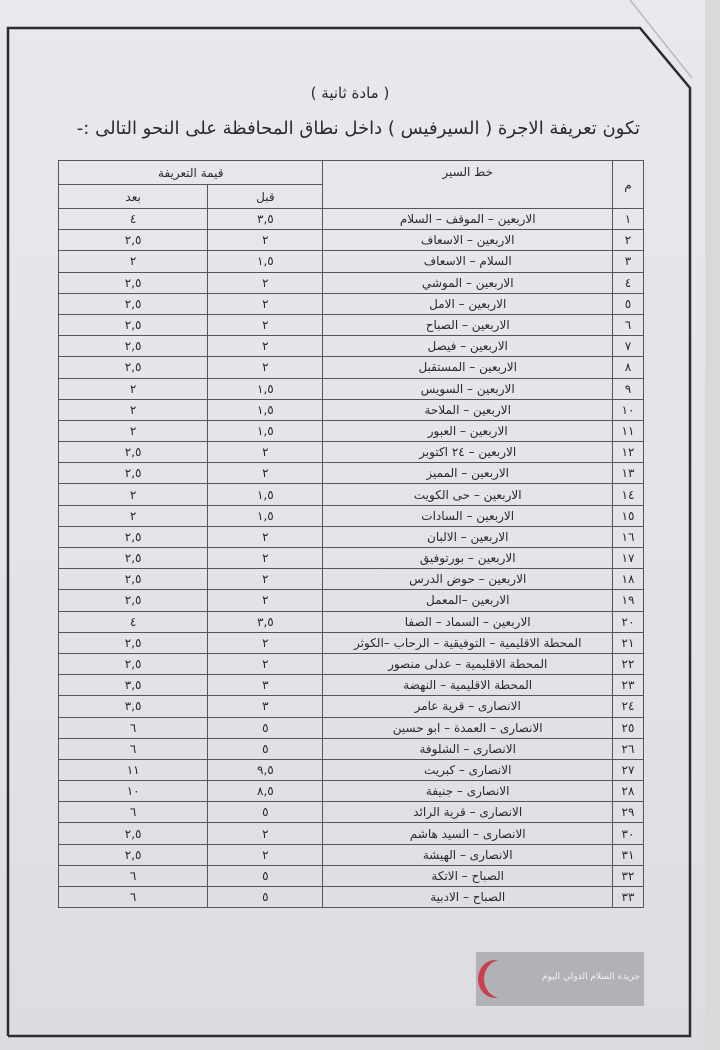 Image resolution: width=720 pixels, height=1050 pixels. I want to click on watermark-text: جريدة السلام الدولي اليوم, so click(590, 977).